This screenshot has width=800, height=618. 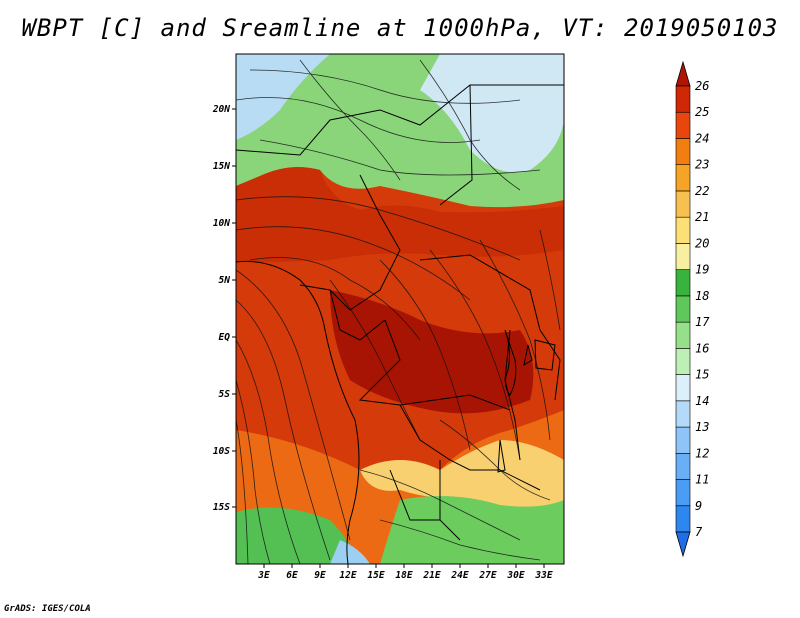 I want to click on colorbar-label: 21, so click(x=702, y=217).